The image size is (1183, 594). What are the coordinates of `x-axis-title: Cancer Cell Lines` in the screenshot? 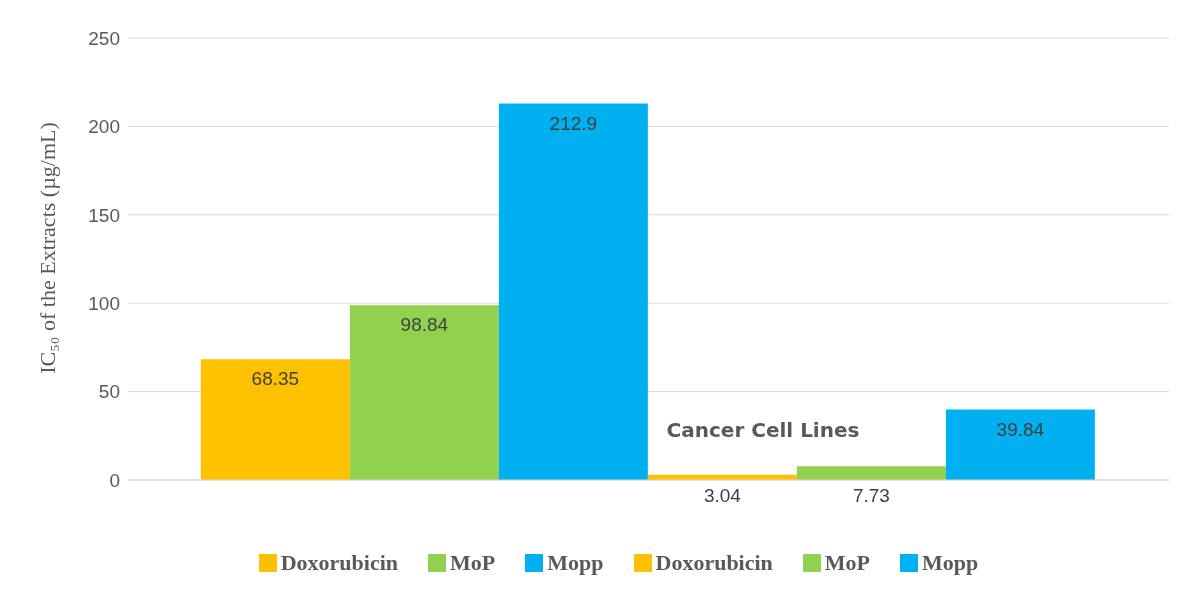 It's located at (763, 430).